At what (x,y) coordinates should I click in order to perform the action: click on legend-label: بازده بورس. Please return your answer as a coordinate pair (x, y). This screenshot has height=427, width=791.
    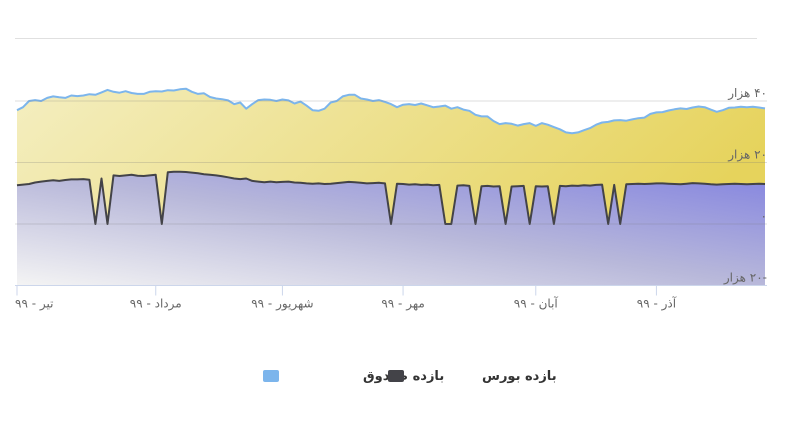
    Looking at the image, I should click on (519, 376).